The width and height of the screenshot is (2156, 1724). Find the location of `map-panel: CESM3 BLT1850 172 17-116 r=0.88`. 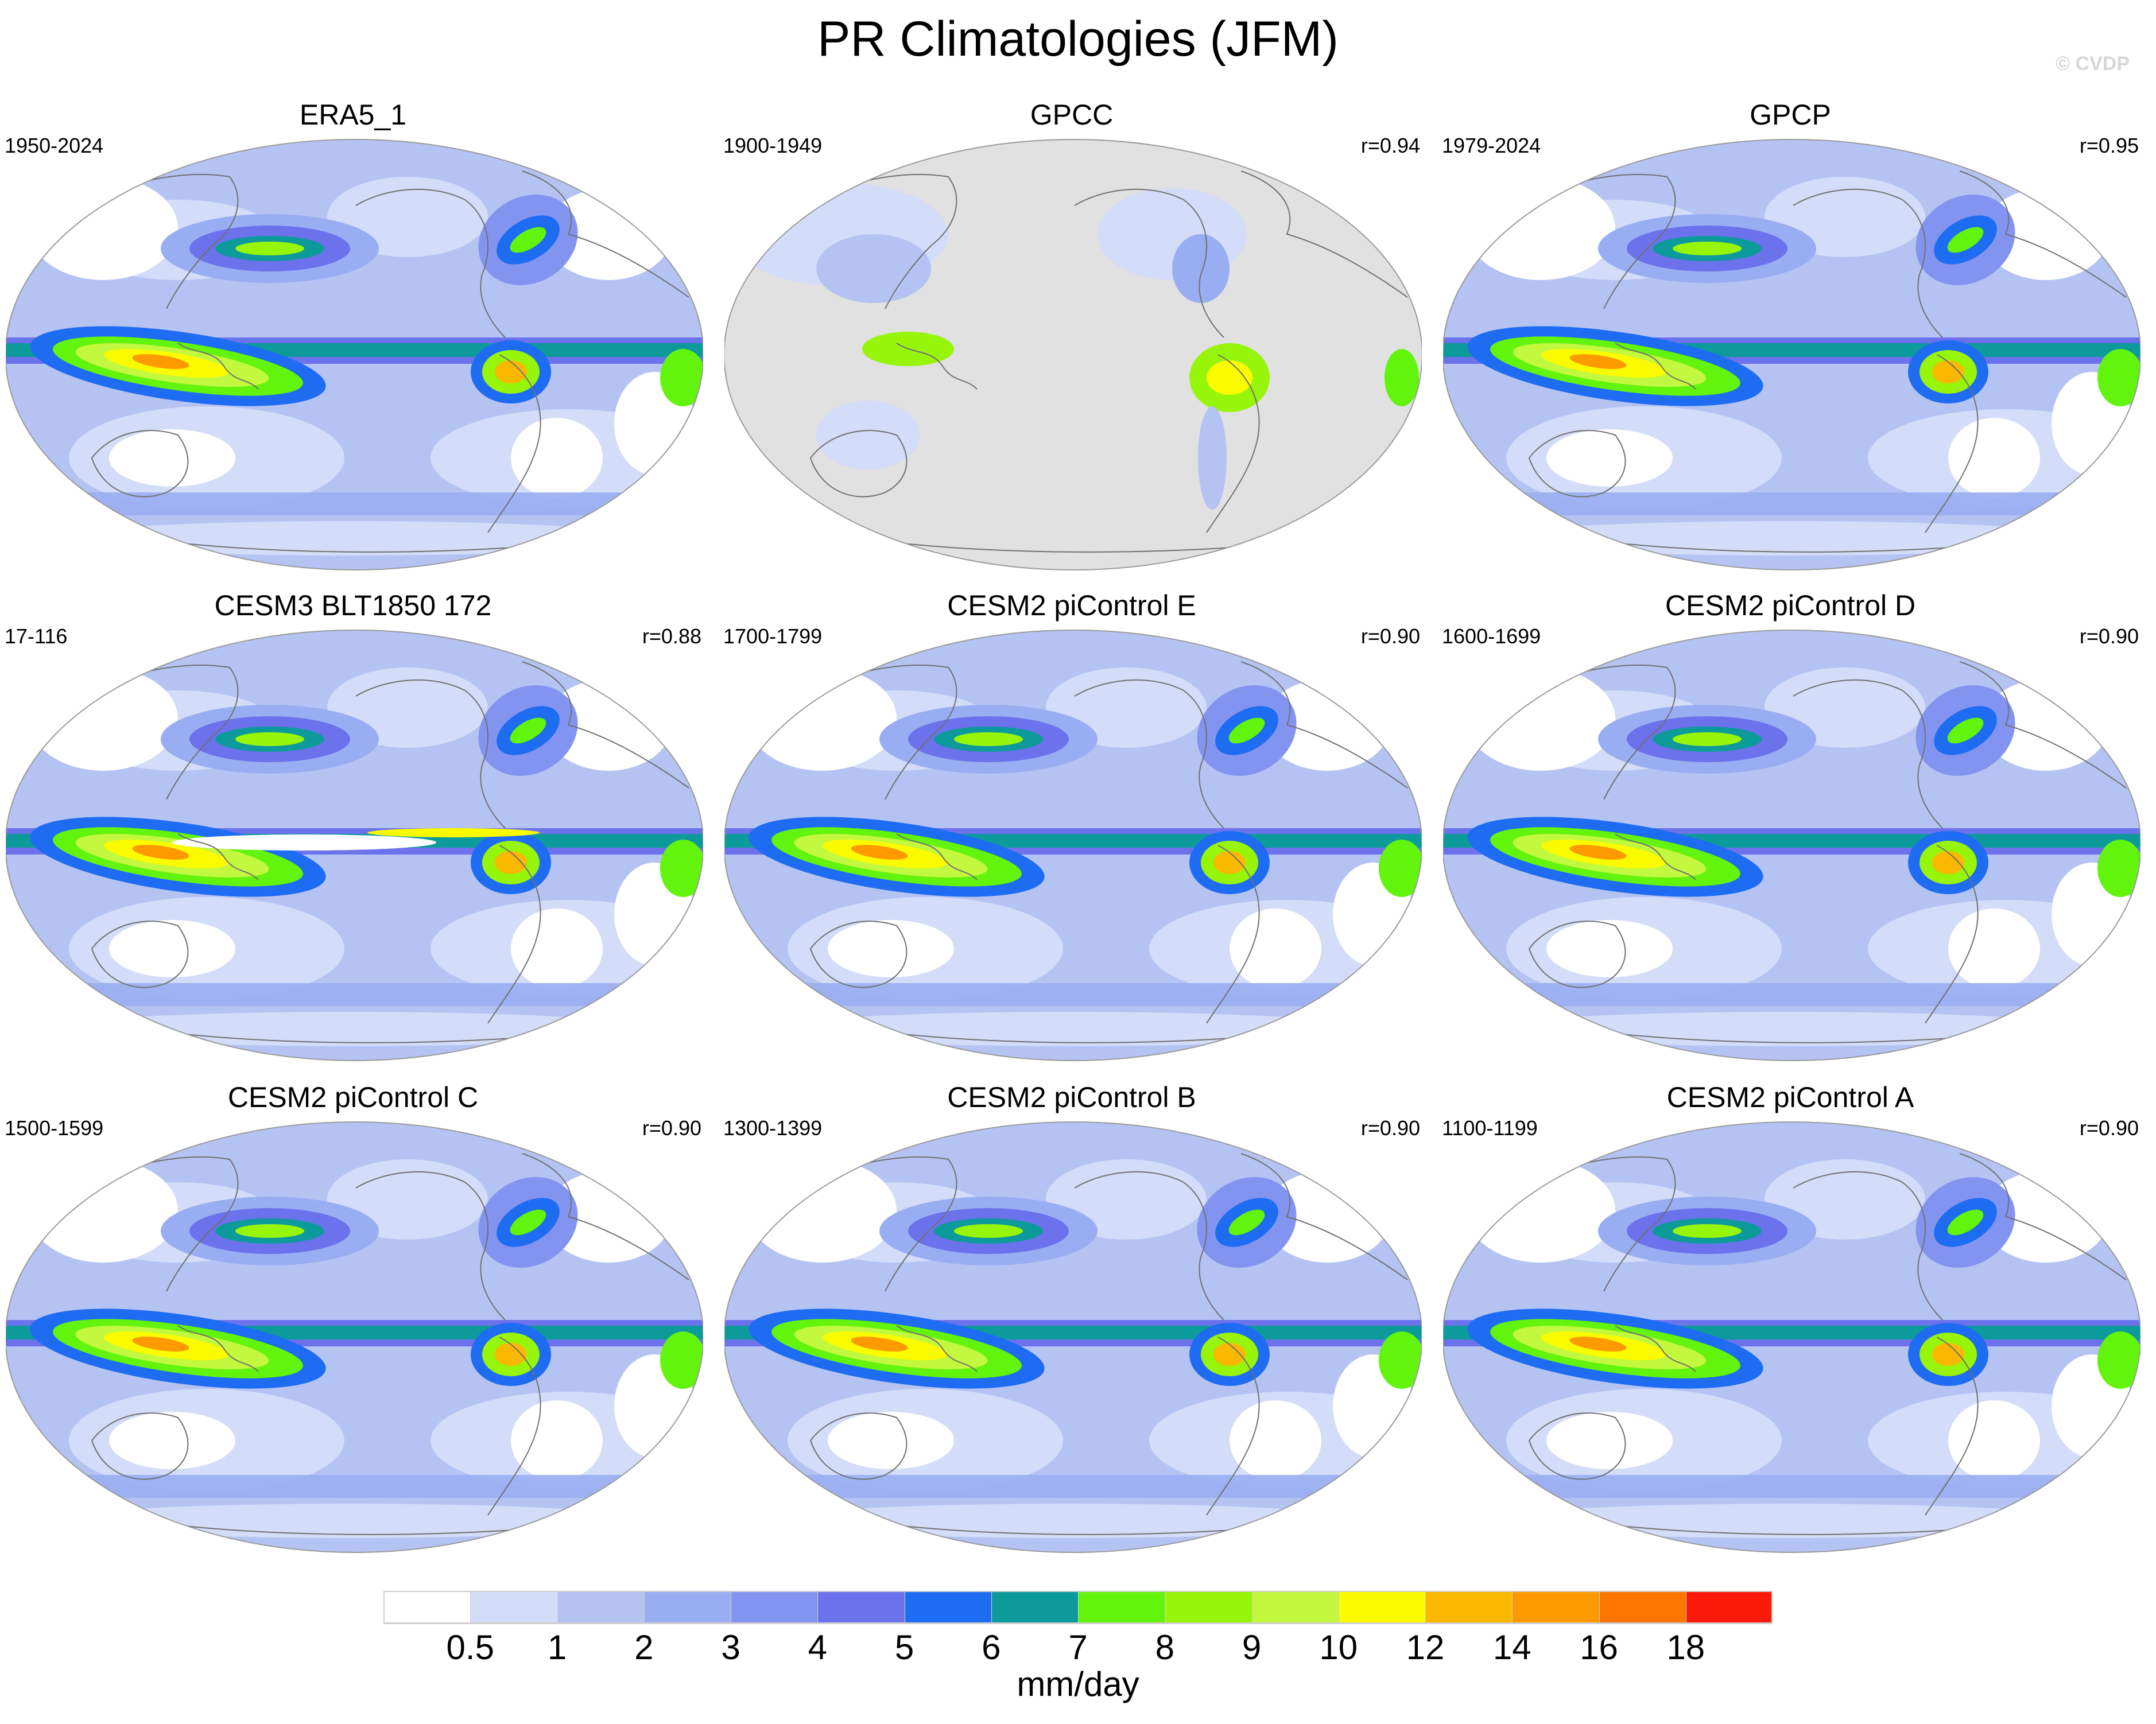

map-panel: CESM3 BLT1850 172 17-116 r=0.88 is located at coordinates (353, 832).